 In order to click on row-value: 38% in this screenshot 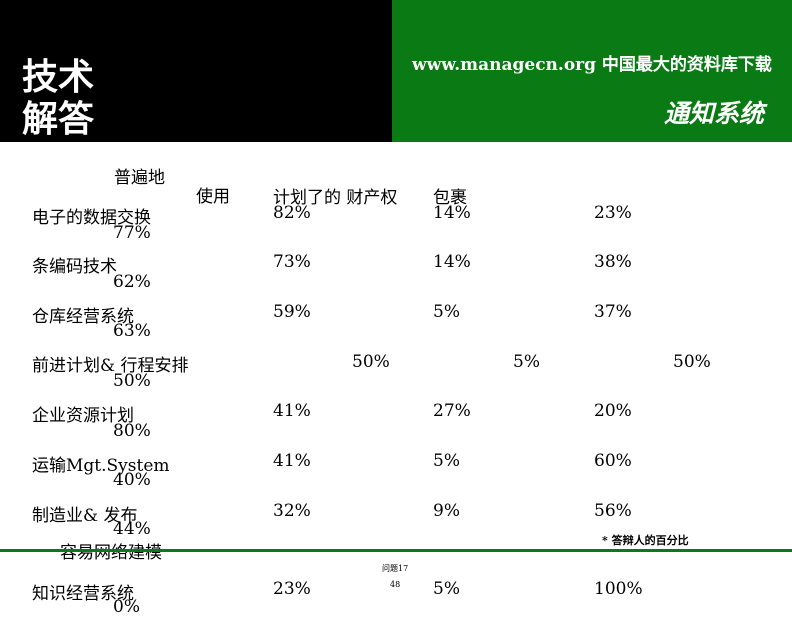, I will do `click(613, 262)`.